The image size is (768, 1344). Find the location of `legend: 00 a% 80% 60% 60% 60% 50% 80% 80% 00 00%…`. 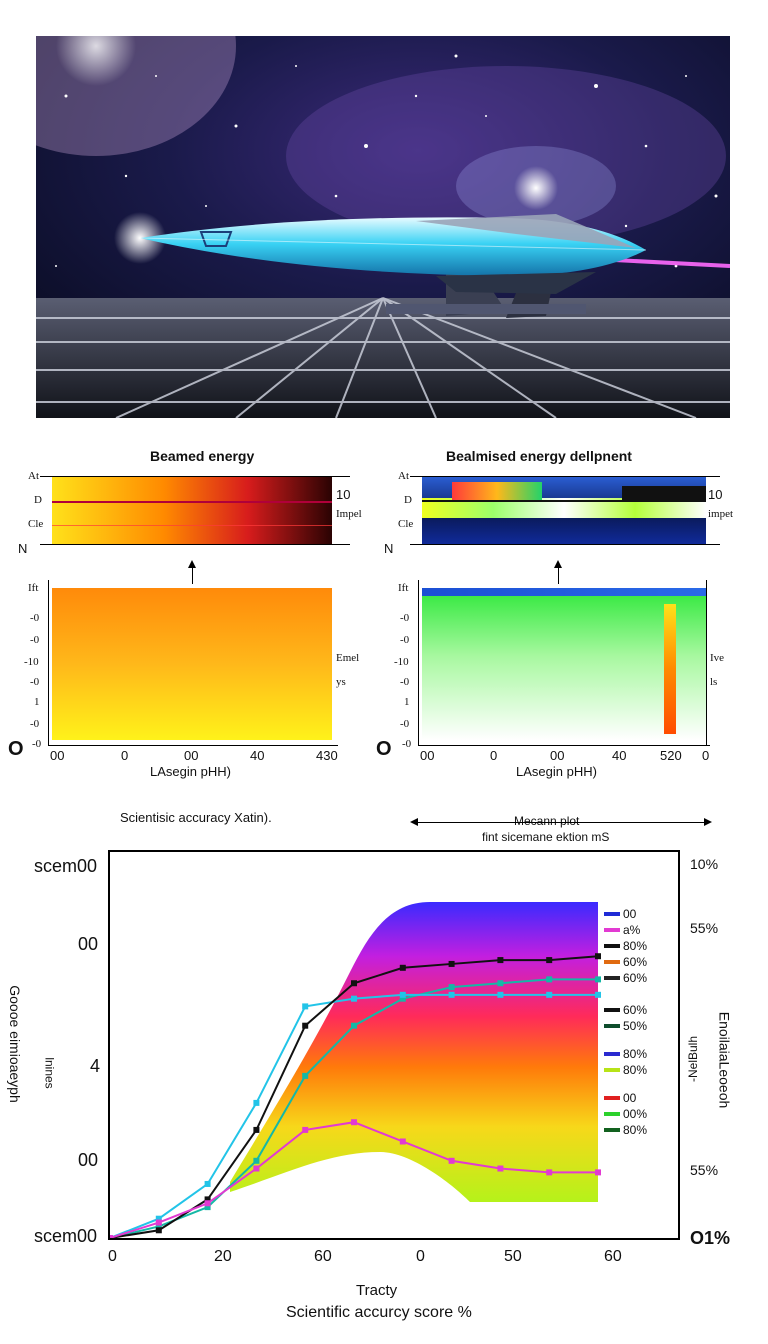

legend: 00 a% 80% 60% 60% 60% 50% 80% 80% 00 00%… is located at coordinates (625, 1022).